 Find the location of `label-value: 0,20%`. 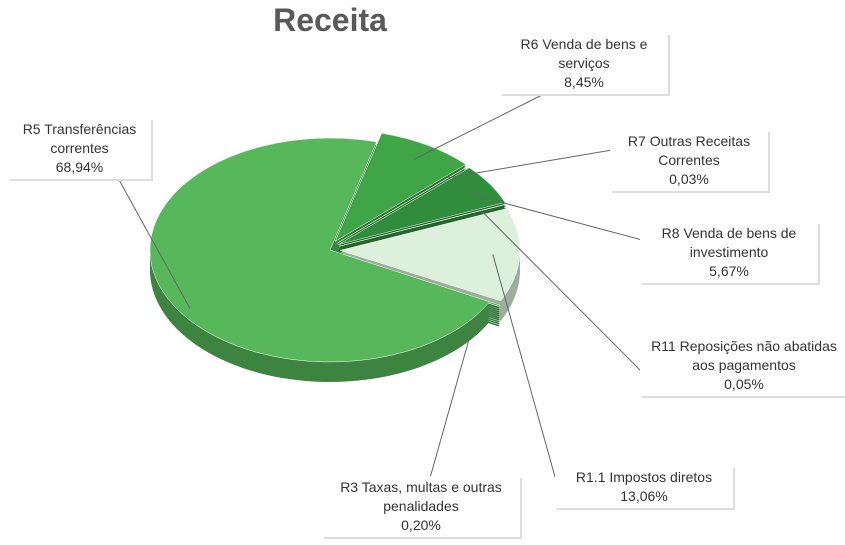

label-value: 0,20% is located at coordinates (421, 525).